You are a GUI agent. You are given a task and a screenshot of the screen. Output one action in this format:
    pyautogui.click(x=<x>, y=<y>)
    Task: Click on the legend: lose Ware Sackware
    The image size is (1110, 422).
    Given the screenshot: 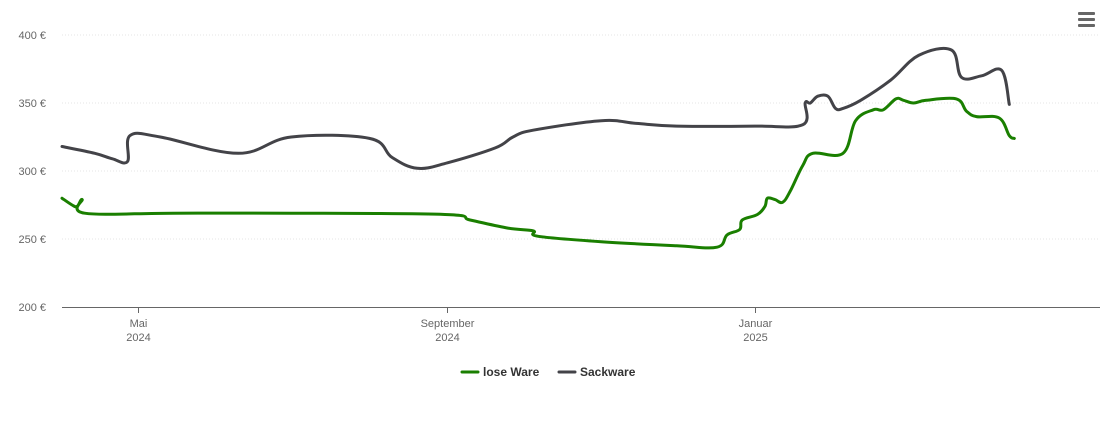 What is the action you would take?
    pyautogui.click(x=548, y=372)
    